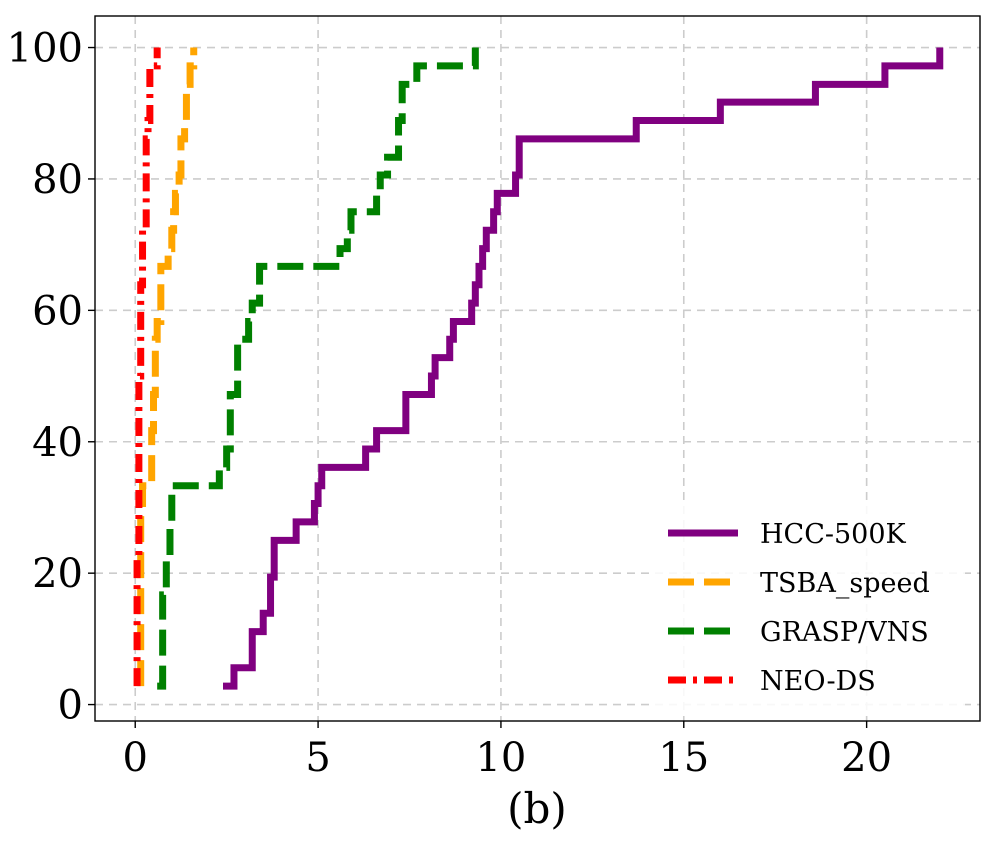 The height and width of the screenshot is (846, 996). Describe the element at coordinates (57, 311) in the screenshot. I see `y-tick-label: 60` at that location.